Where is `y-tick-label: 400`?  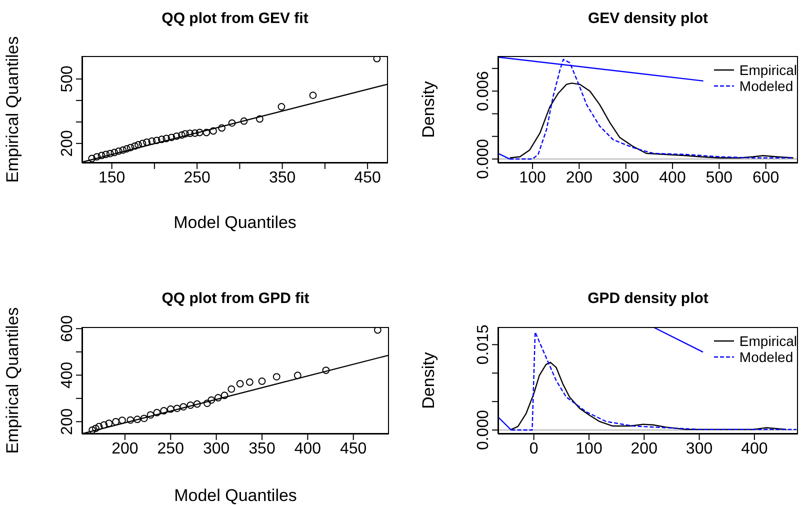 y-tick-label: 400 is located at coordinates (67, 375).